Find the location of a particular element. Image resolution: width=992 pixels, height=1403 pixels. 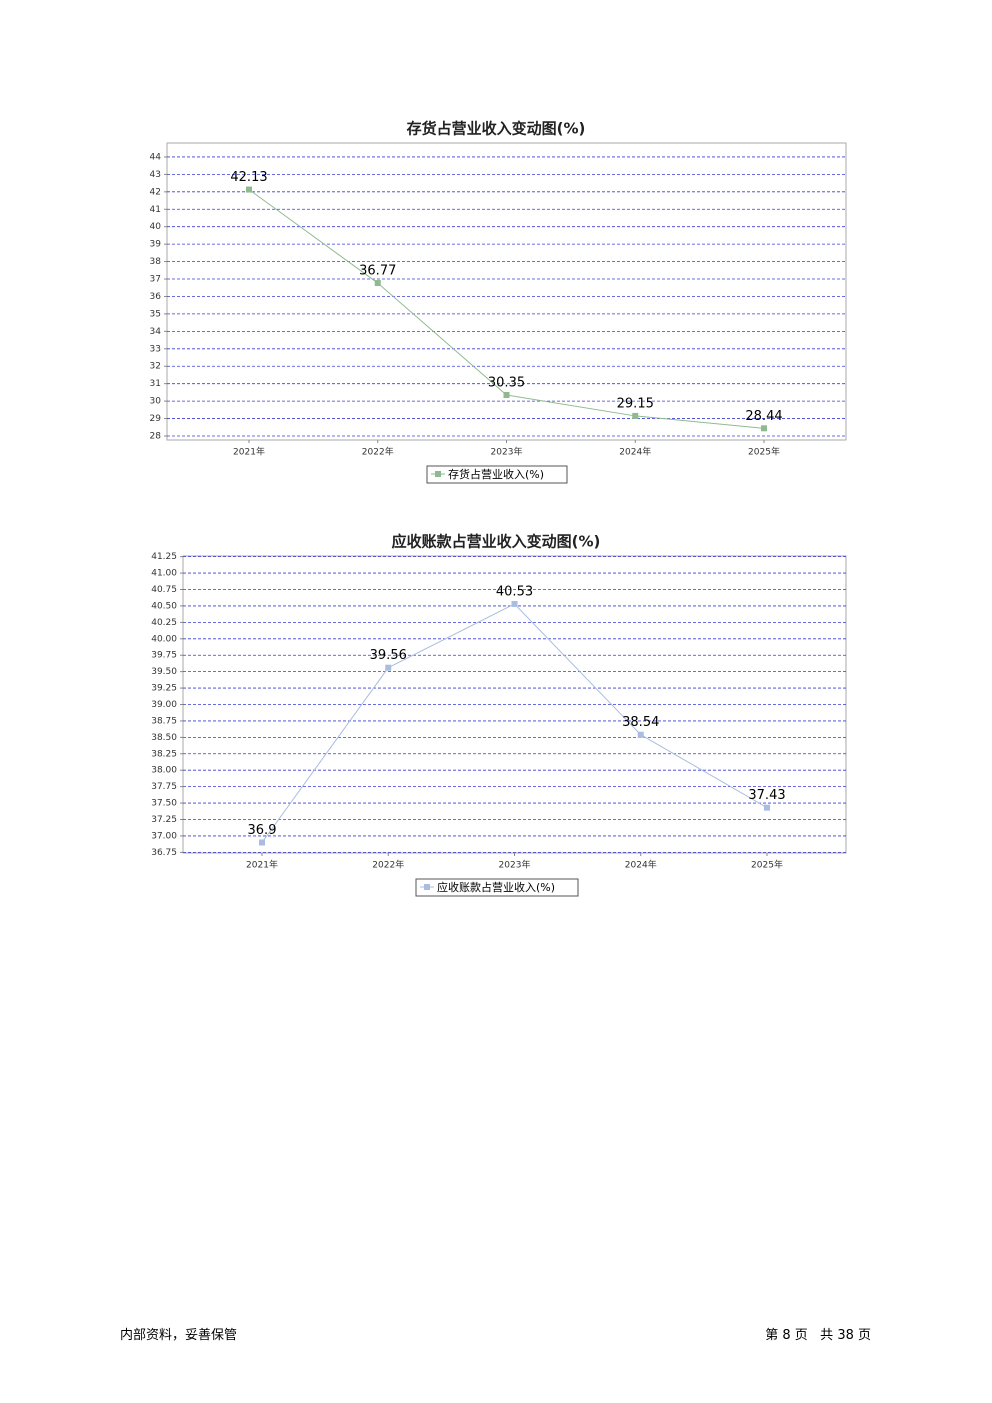

y-tick-label: 37 is located at coordinates (155, 280).